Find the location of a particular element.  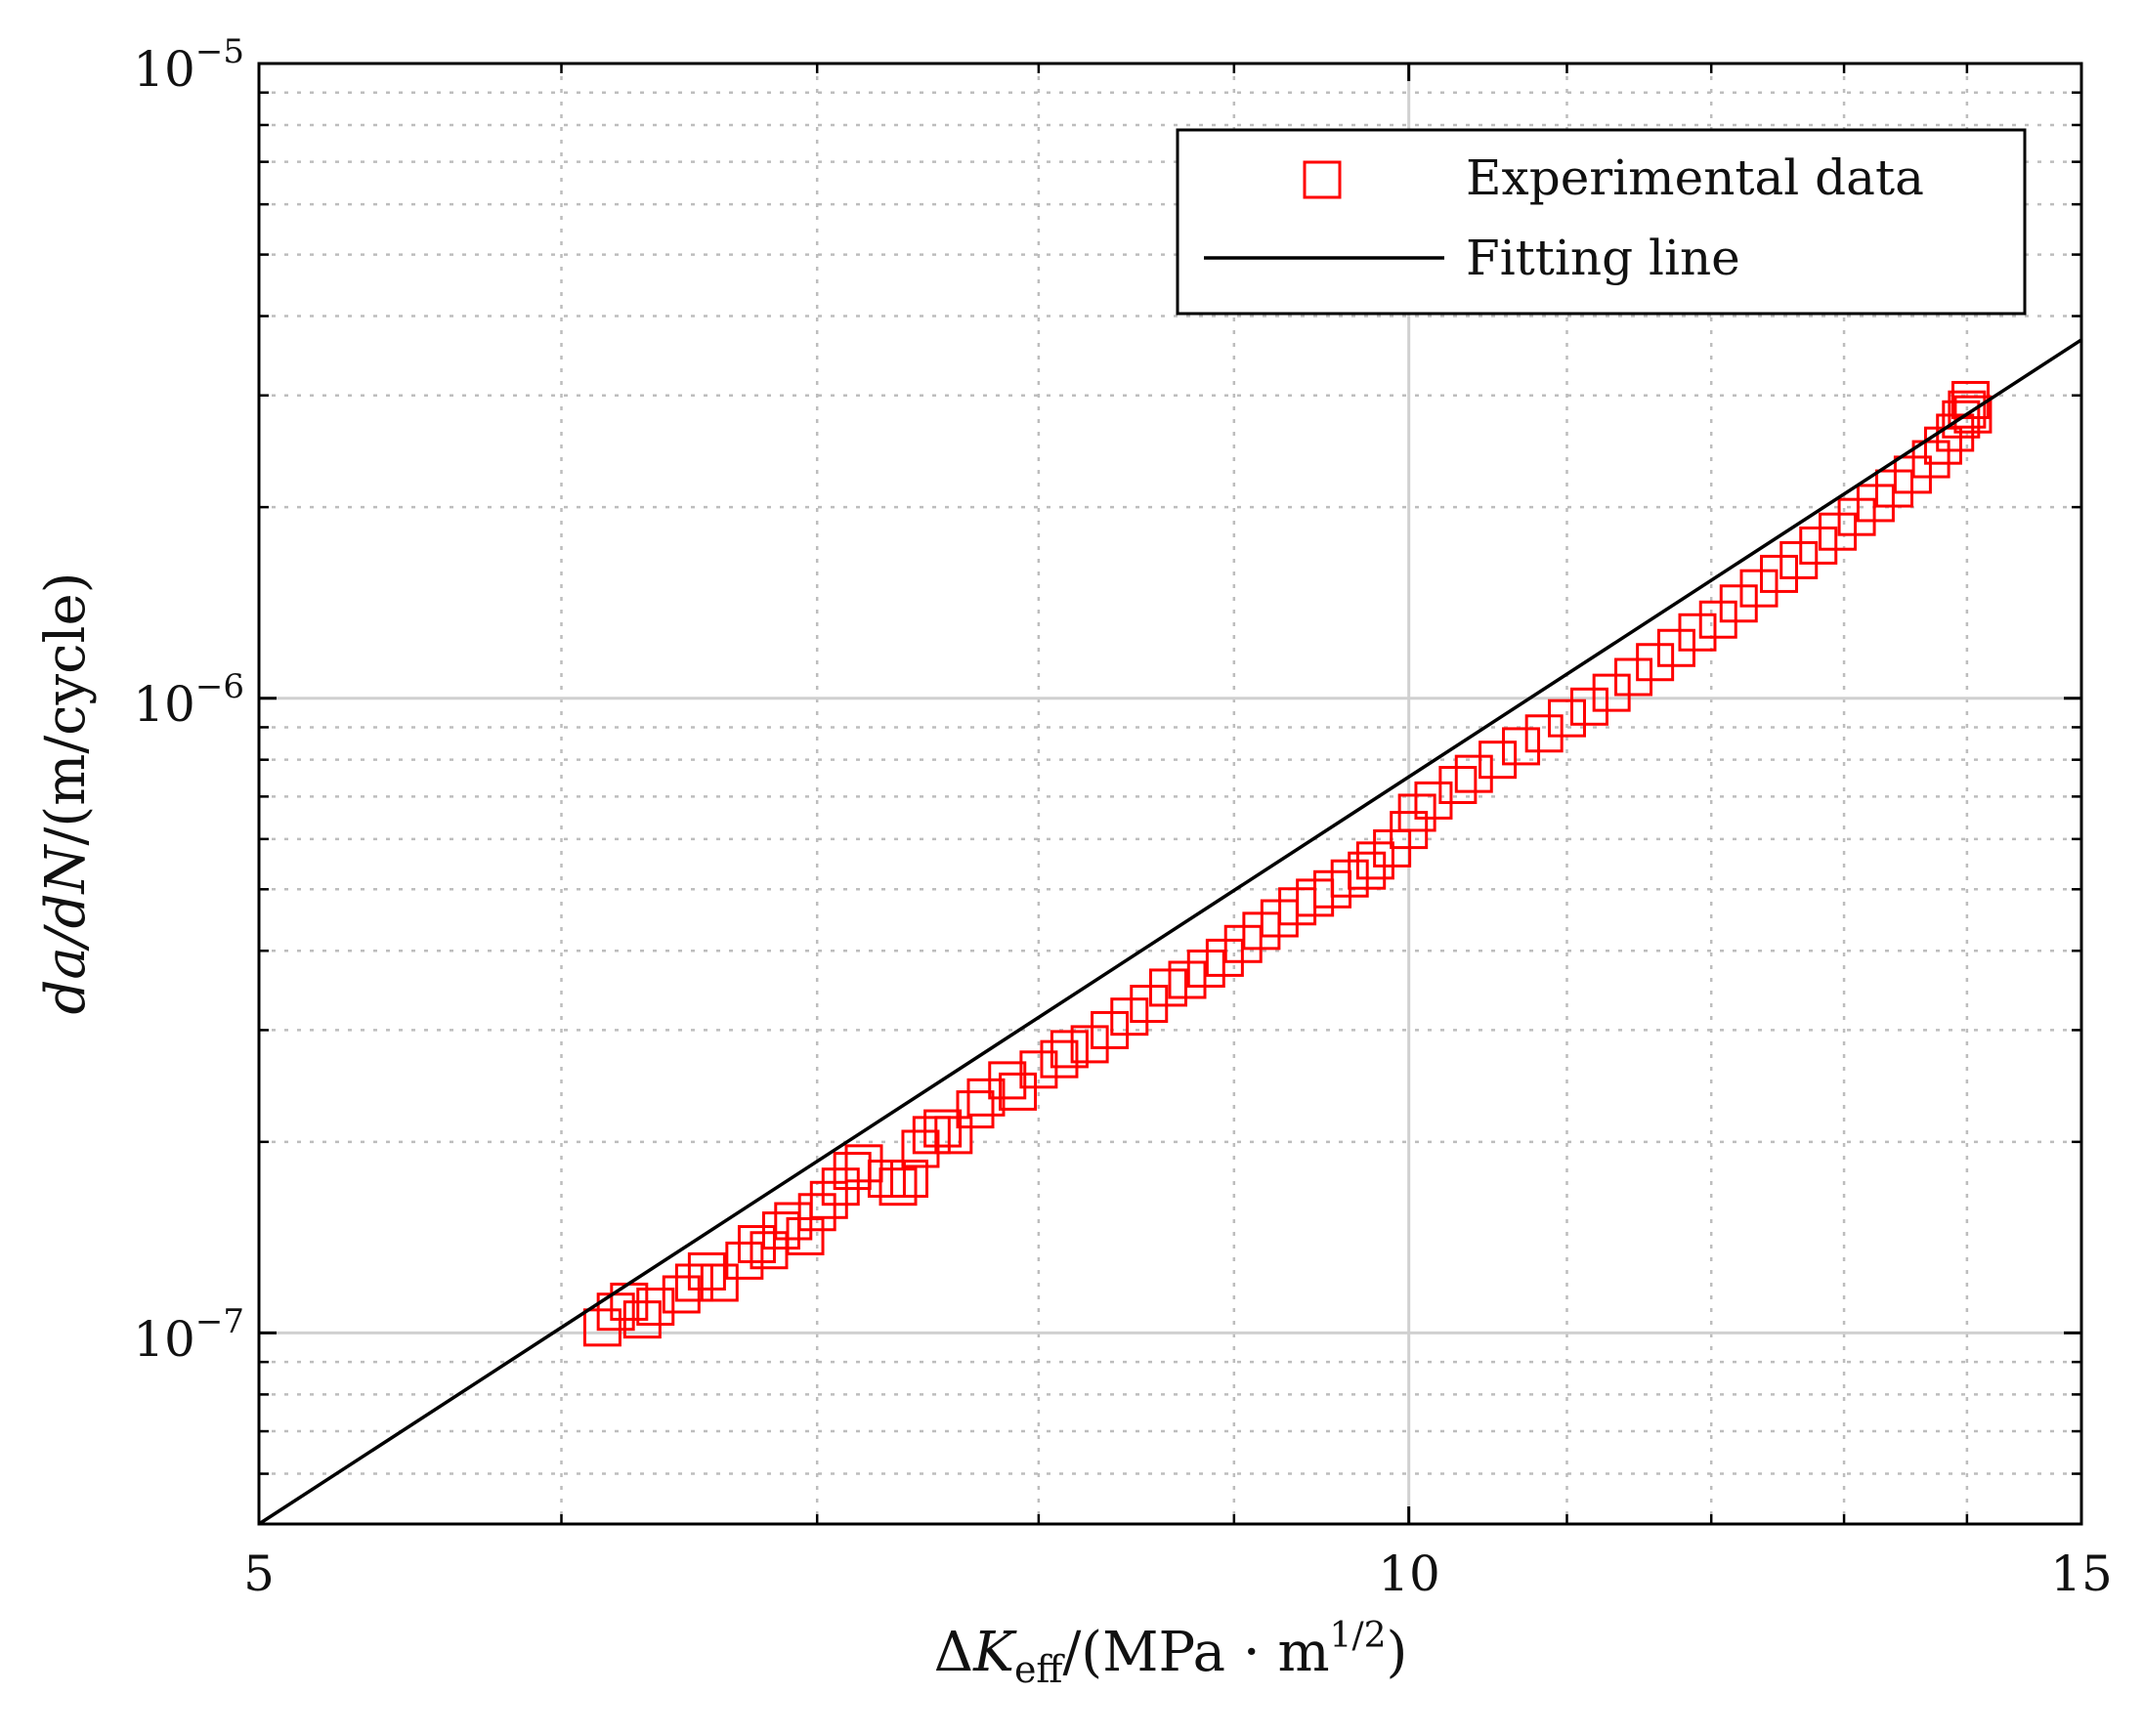

y-axis-label: da/dN/(m/cycle) is located at coordinates (66, 793).